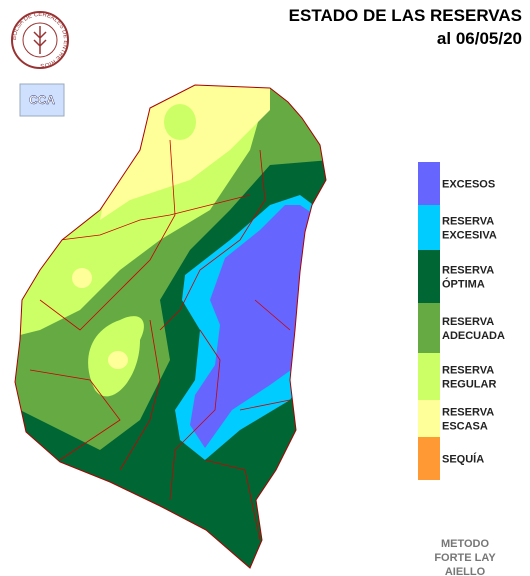  What do you see at coordinates (469, 236) in the screenshot?
I see `legend-label: EXCESIVA` at bounding box center [469, 236].